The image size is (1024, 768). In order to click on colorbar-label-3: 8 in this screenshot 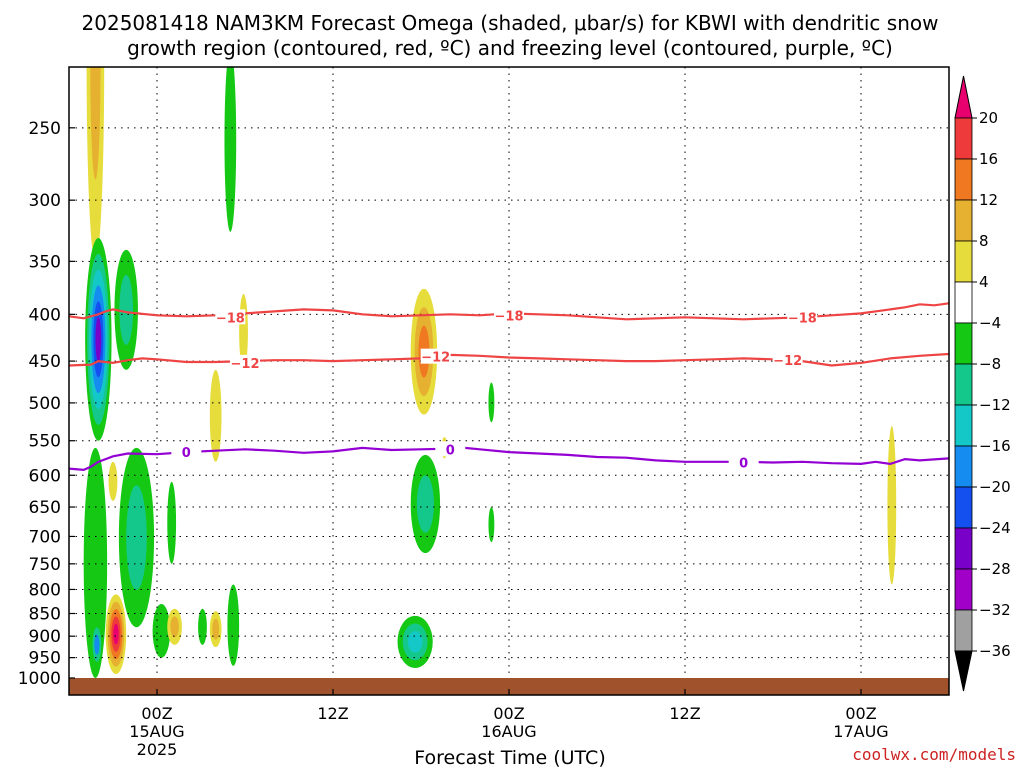, I will do `click(984, 241)`.